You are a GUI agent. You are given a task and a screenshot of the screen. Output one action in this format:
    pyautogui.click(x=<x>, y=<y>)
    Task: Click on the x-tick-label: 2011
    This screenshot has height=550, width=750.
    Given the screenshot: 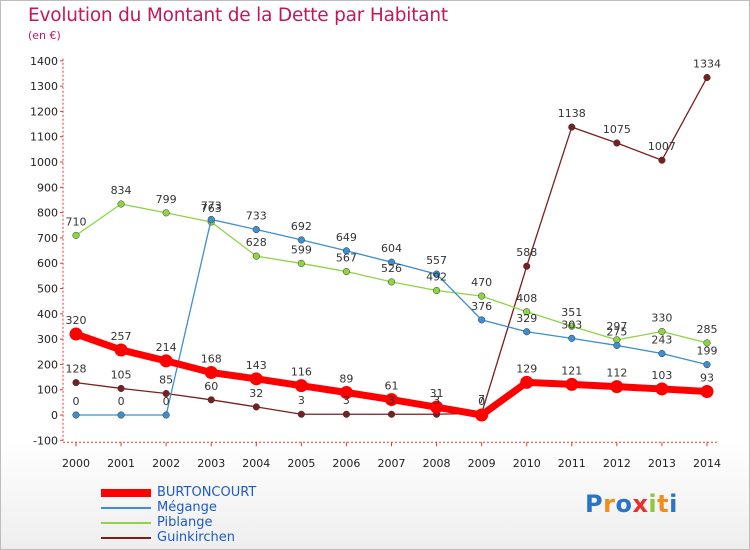 What is the action you would take?
    pyautogui.click(x=572, y=463)
    